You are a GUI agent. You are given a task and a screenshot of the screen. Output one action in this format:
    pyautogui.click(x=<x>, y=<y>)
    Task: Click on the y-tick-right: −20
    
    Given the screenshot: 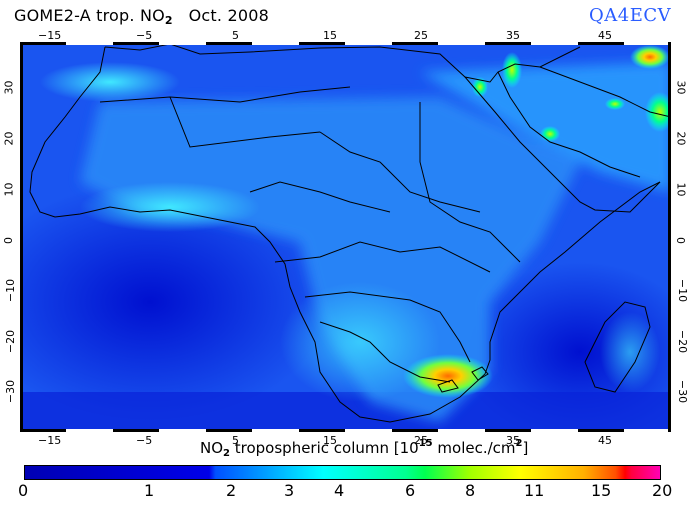 What is the action you would take?
    pyautogui.click(x=683, y=341)
    